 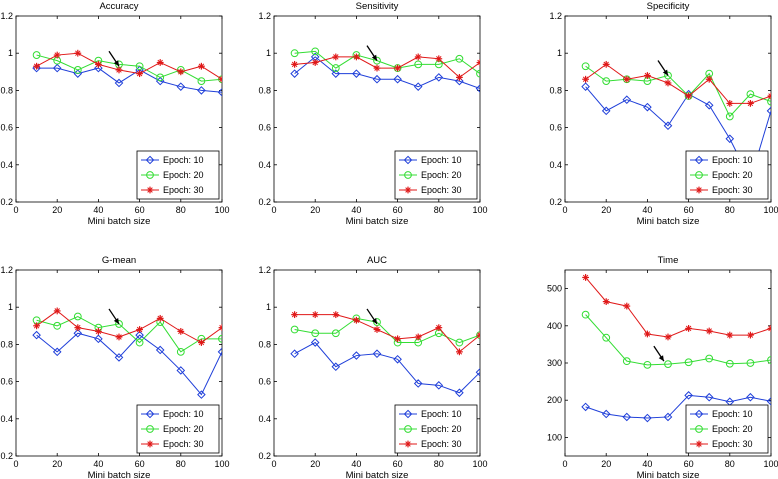 I want to click on y-tick-label: 0.8, so click(x=555, y=90).